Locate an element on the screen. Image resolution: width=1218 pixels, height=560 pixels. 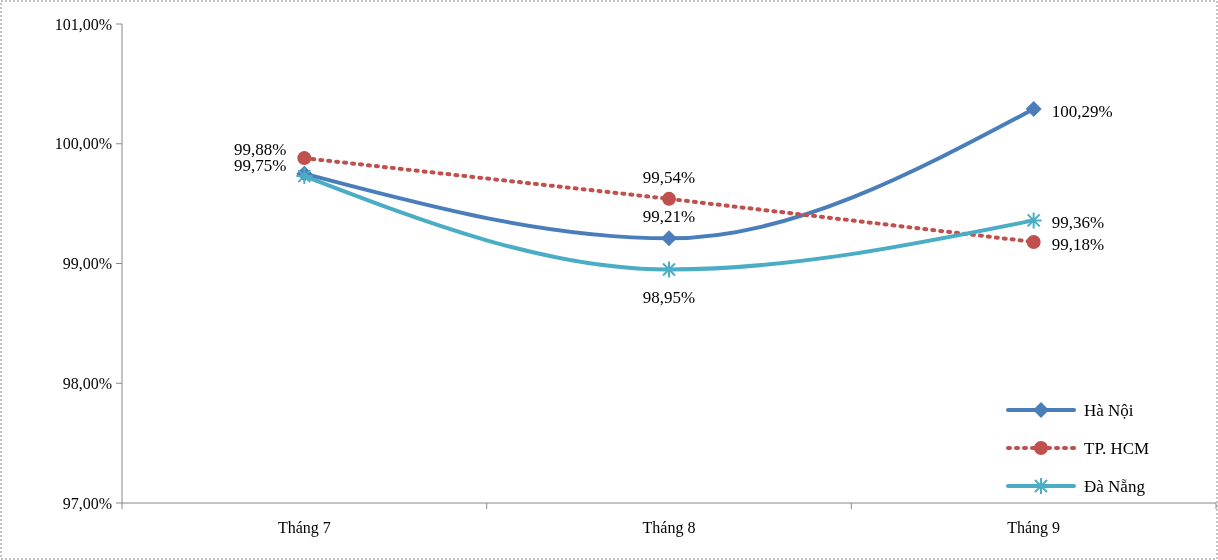
data-label: 99,21% is located at coordinates (669, 217).